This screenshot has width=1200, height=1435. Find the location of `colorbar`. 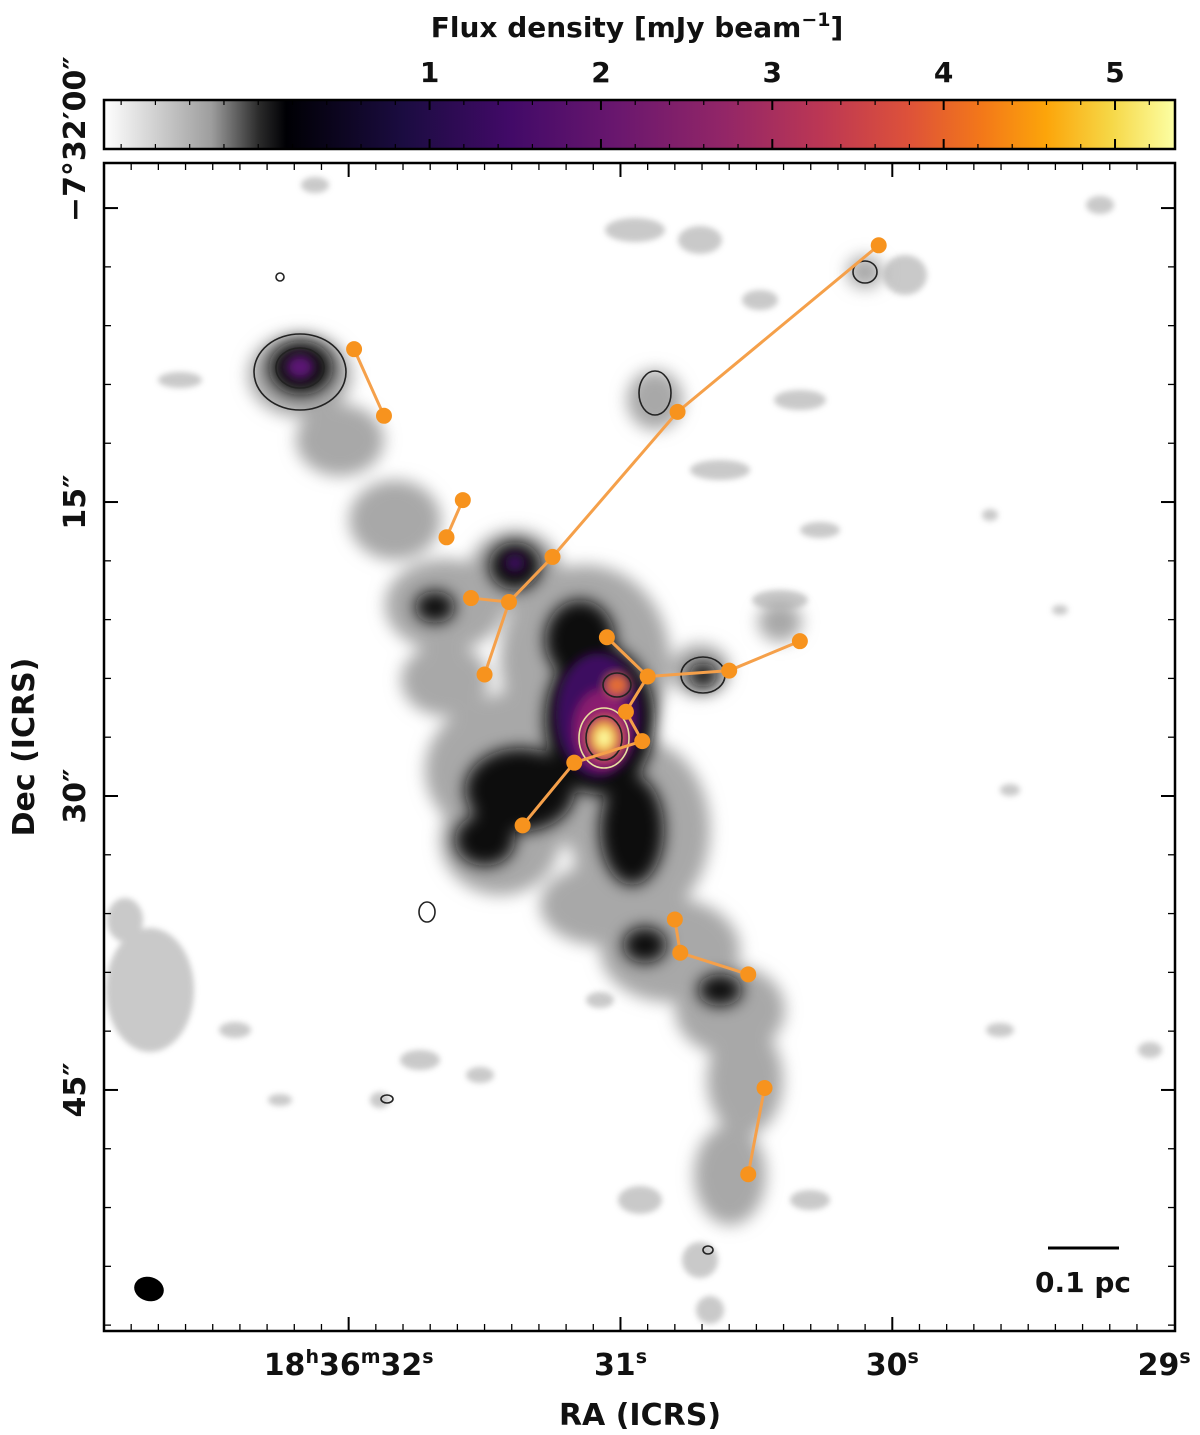

colorbar is located at coordinates (639, 124).